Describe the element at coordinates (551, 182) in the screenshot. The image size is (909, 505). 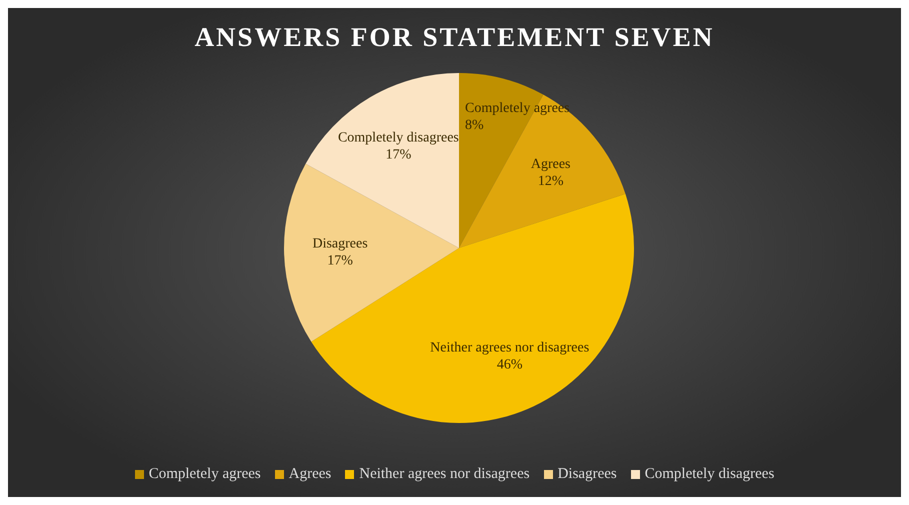
I see `data-label: 12%` at that location.